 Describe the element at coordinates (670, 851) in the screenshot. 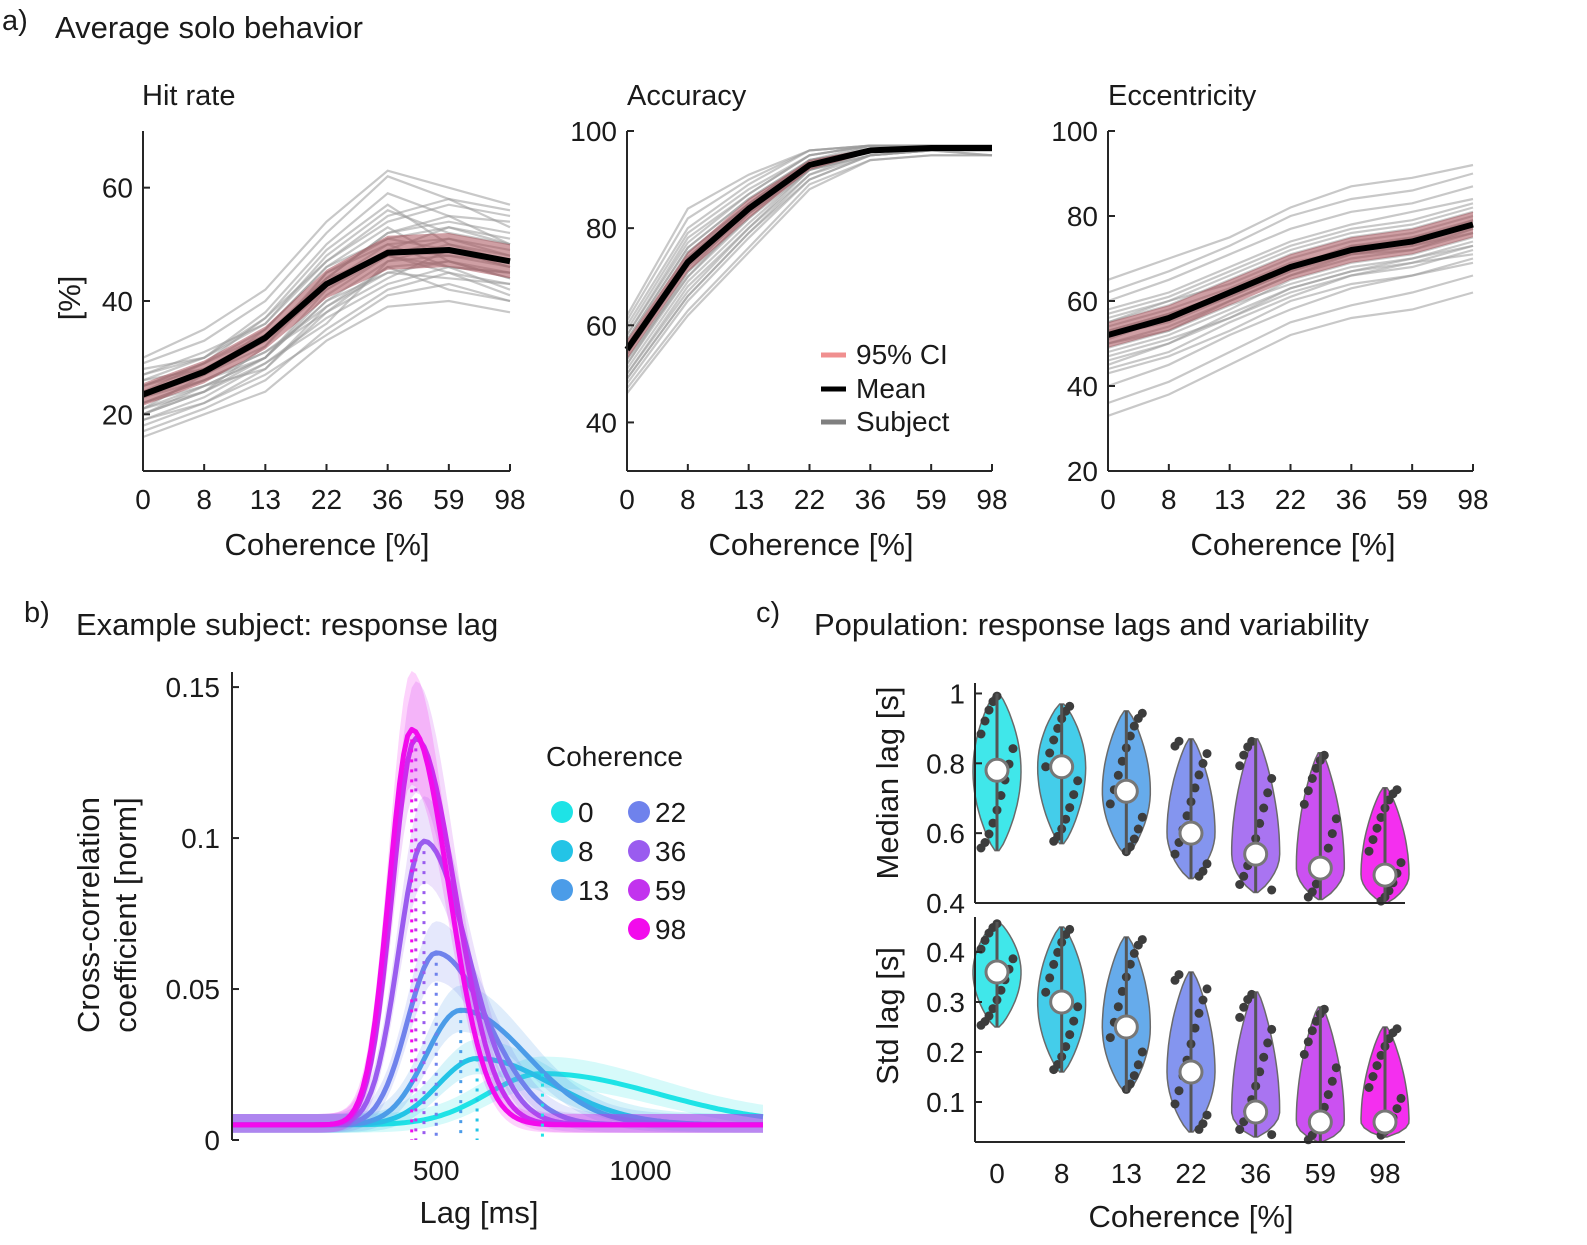

I see `legend-coh-36-label: 36` at that location.